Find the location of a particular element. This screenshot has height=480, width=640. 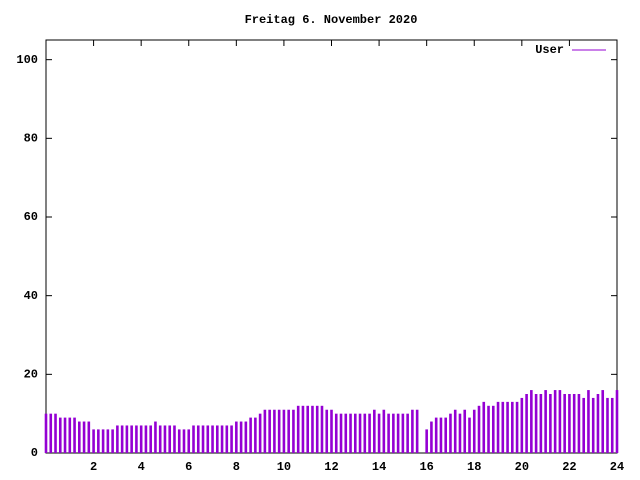

x-tick-label: 24 is located at coordinates (617, 467).